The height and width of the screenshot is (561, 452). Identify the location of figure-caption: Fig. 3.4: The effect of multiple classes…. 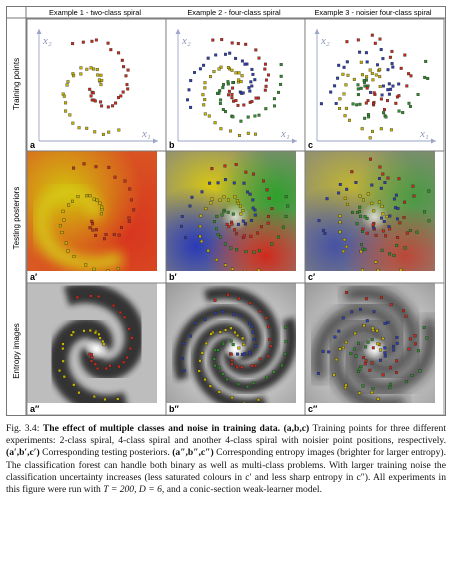
(226, 459).